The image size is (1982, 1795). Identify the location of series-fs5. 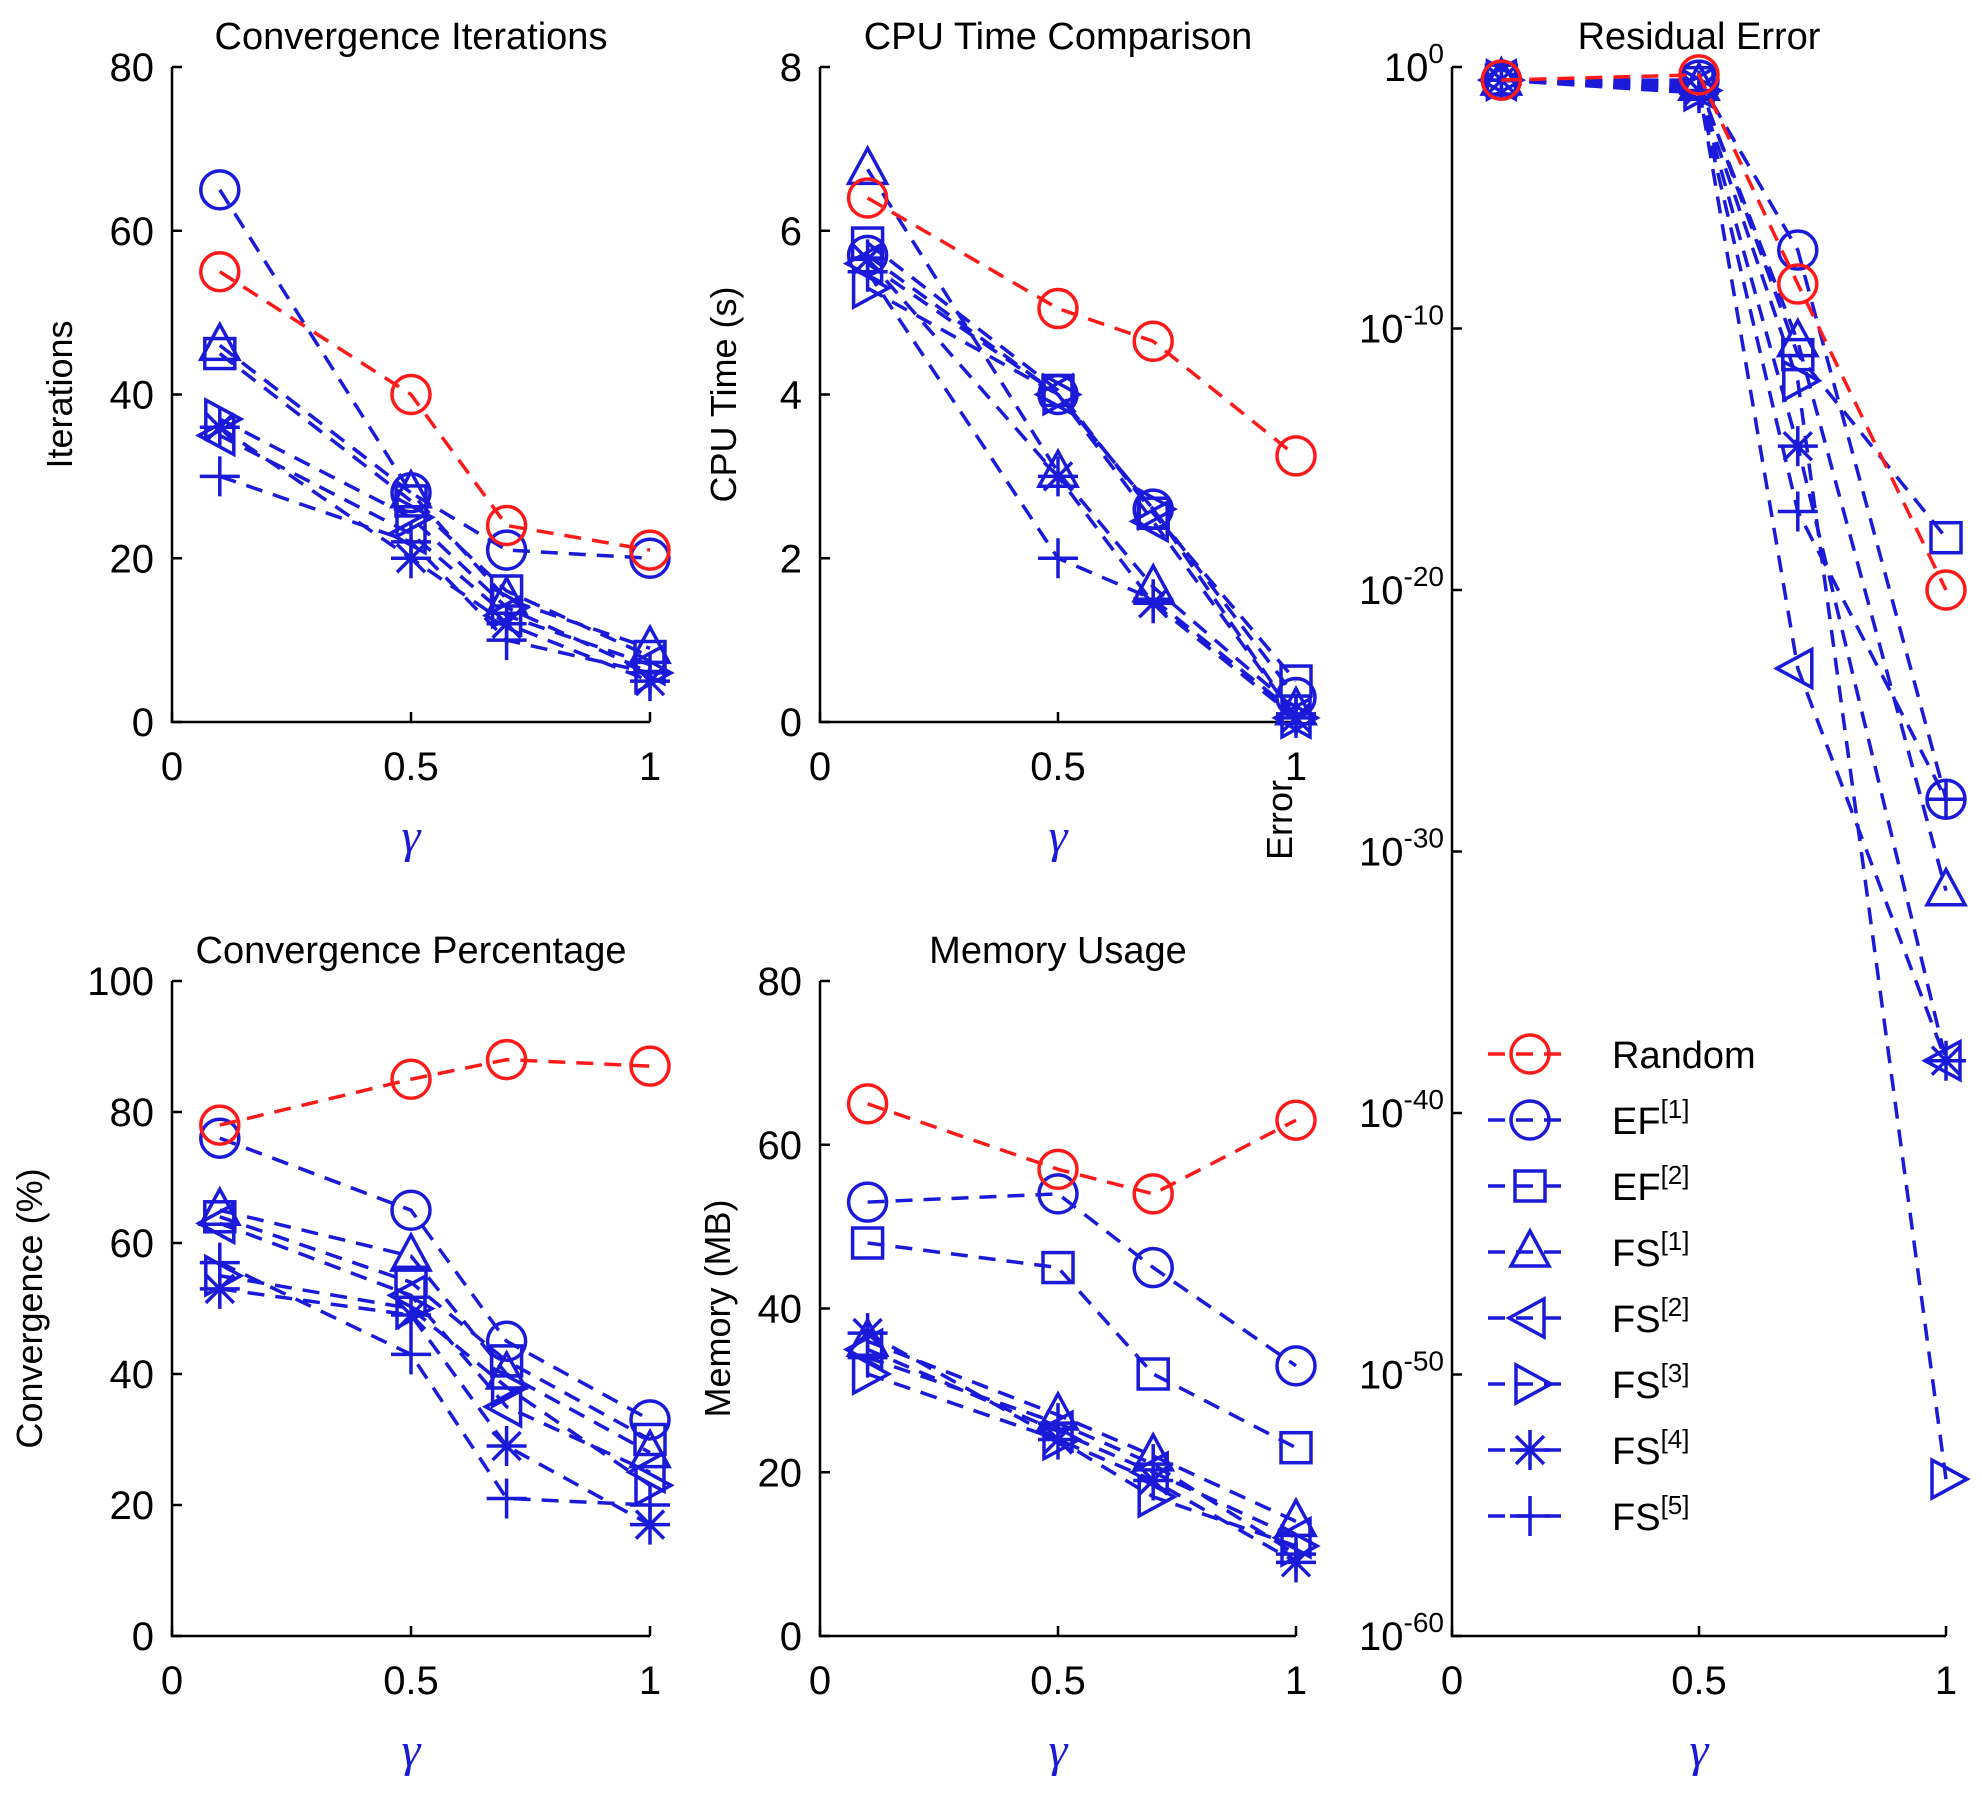
(434, 1383).